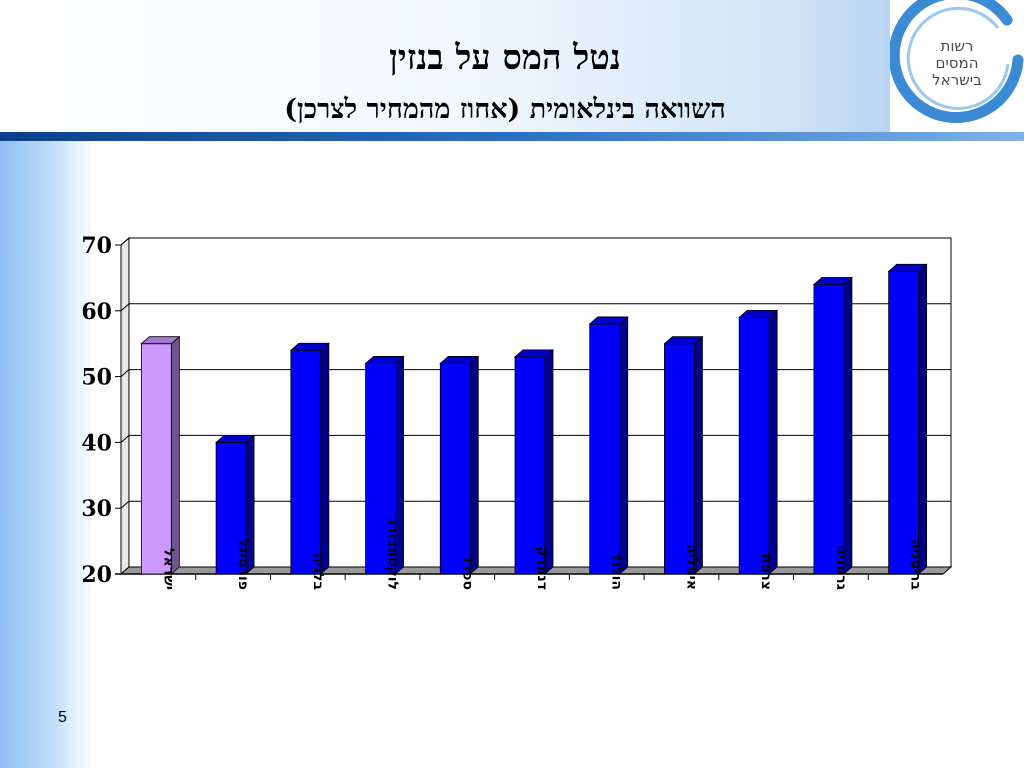 Image resolution: width=1024 pixels, height=768 pixels. What do you see at coordinates (96, 575) in the screenshot?
I see `y-tick-label: 20` at bounding box center [96, 575].